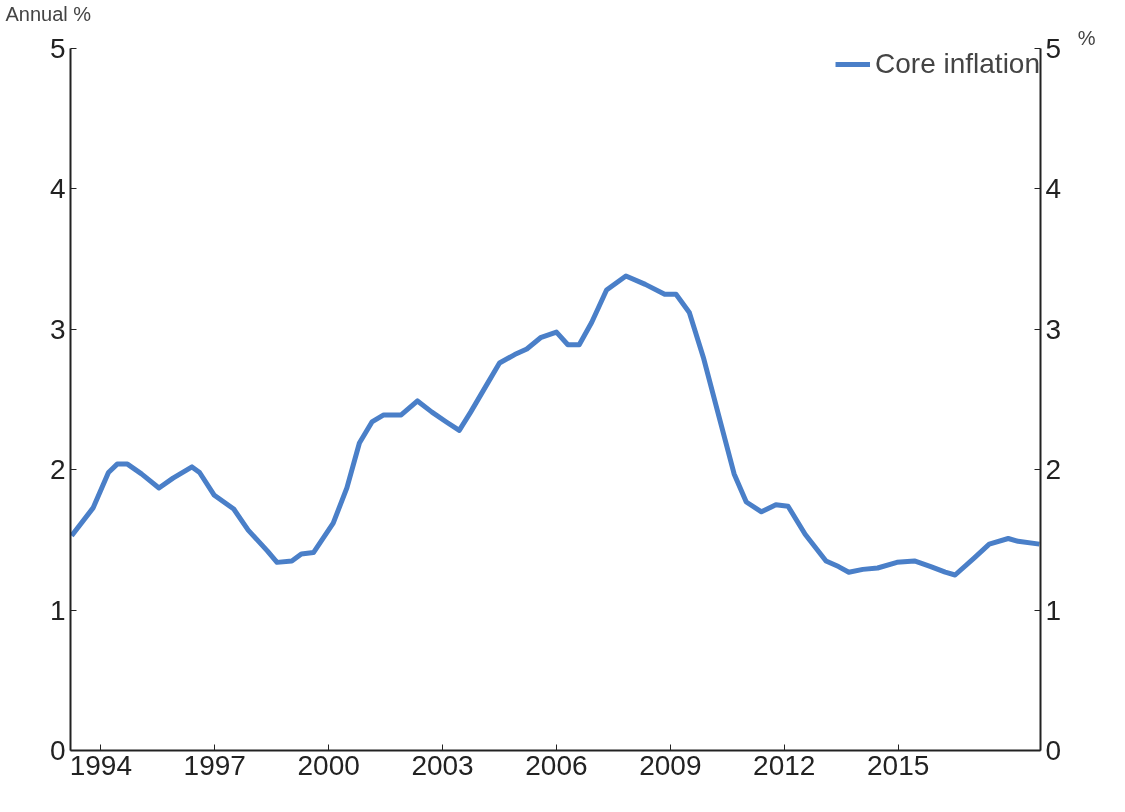 This screenshot has width=1125, height=812. Describe the element at coordinates (784, 765) in the screenshot. I see `x-tick-label: 2012` at that location.